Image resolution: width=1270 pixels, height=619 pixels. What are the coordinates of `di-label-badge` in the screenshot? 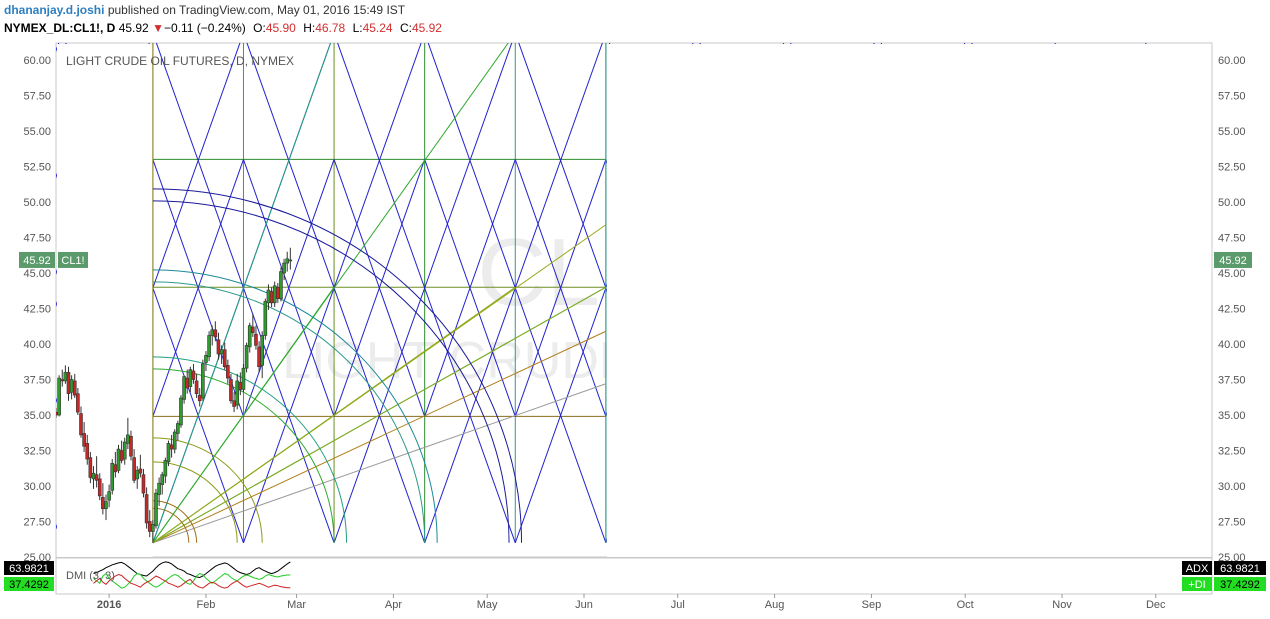 It's located at (1197, 584).